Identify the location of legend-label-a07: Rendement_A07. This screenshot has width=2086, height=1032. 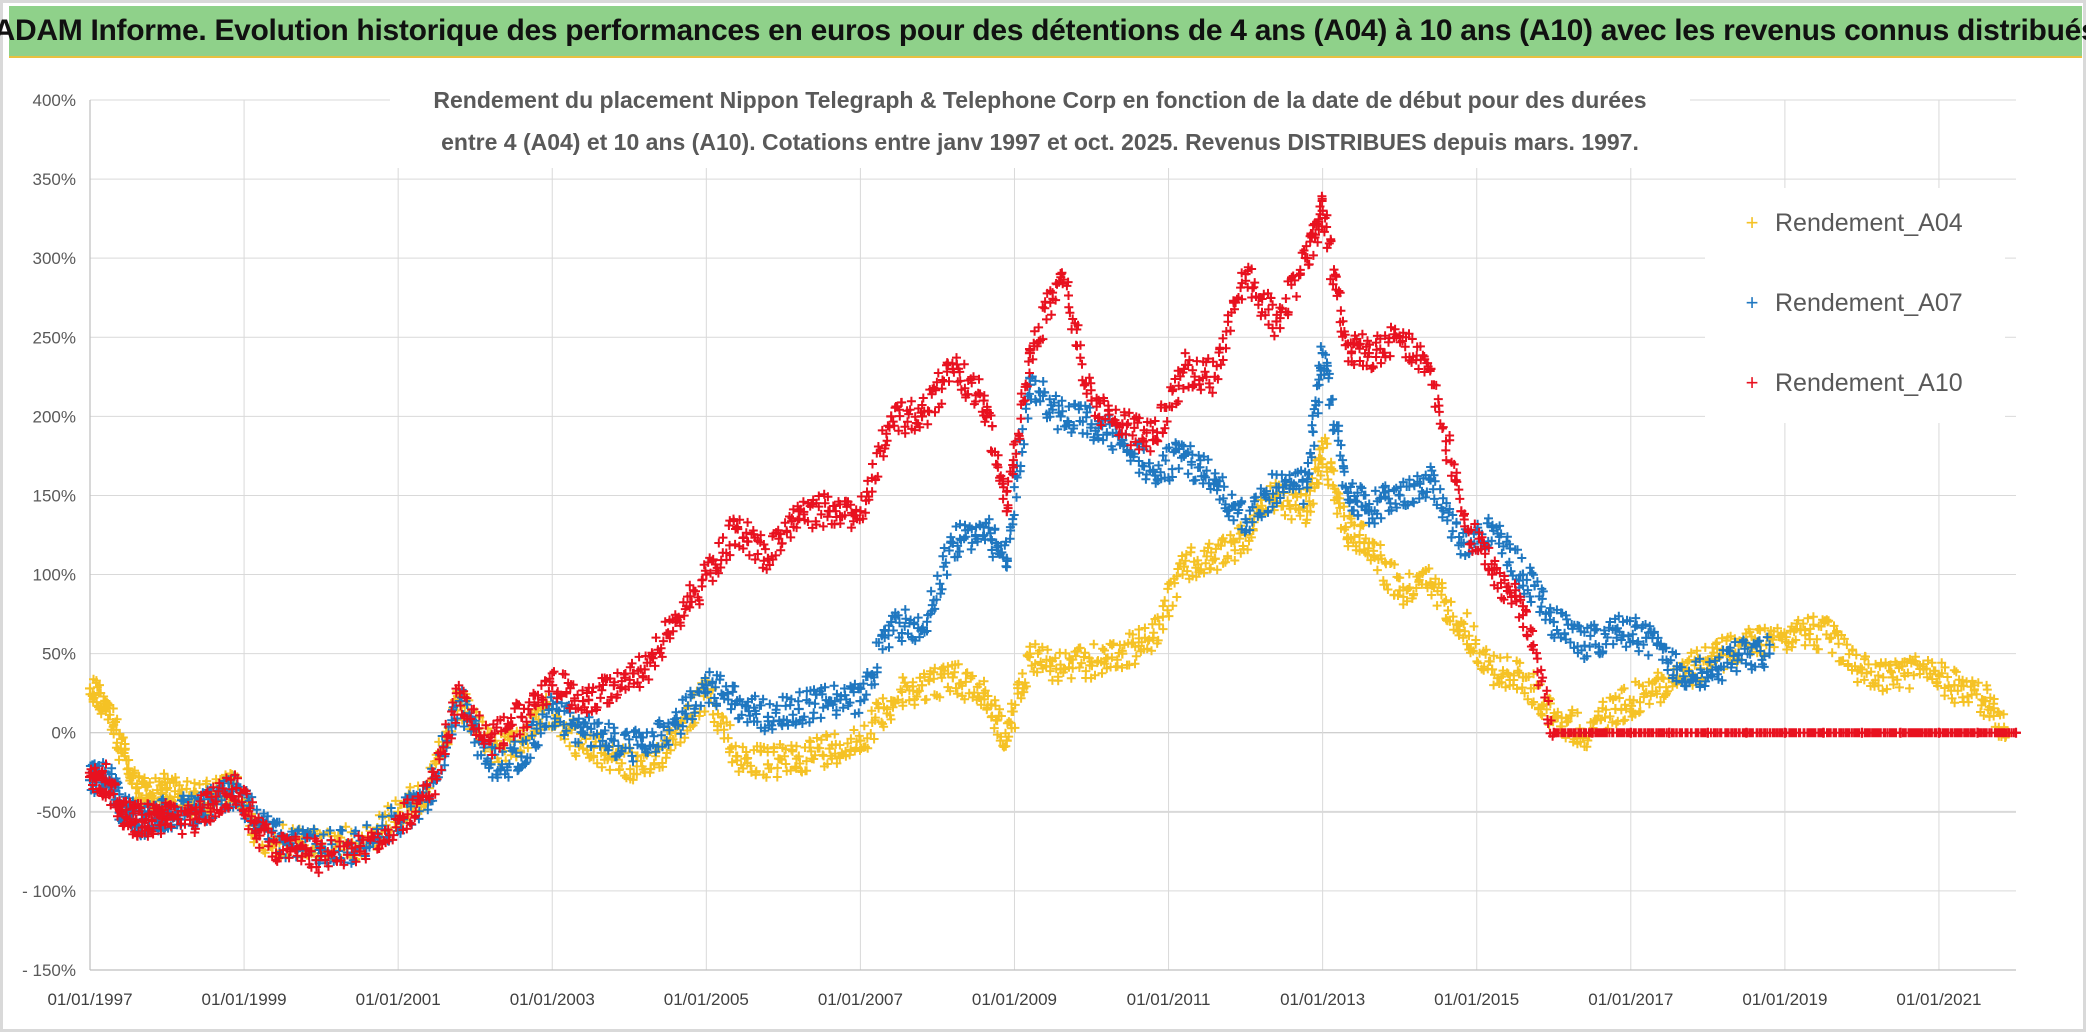
(1869, 303).